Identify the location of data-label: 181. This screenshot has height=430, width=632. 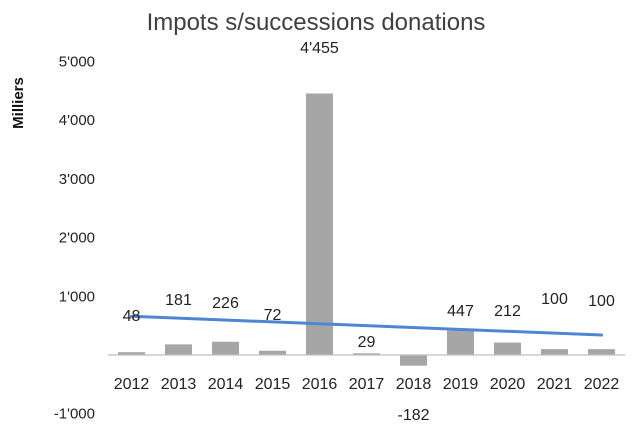
(178, 300).